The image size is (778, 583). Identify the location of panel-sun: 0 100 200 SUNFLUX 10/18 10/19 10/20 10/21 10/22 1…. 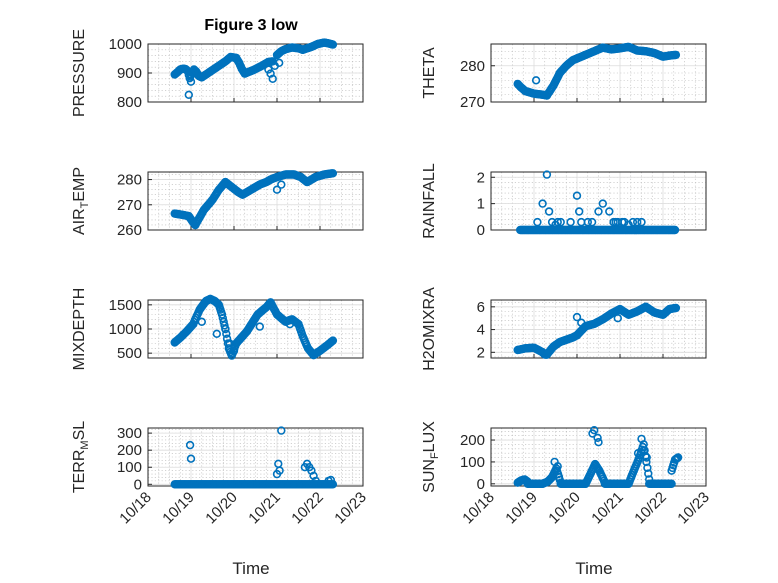
(567, 474).